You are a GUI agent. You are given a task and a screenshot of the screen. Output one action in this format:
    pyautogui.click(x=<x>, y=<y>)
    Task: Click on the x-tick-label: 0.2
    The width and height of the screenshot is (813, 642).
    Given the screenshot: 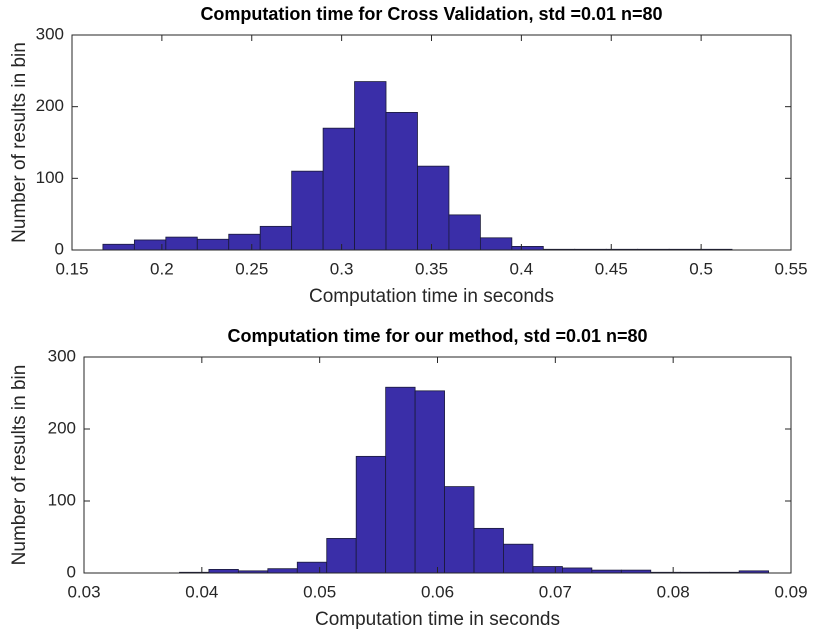 What is the action you would take?
    pyautogui.click(x=162, y=268)
    